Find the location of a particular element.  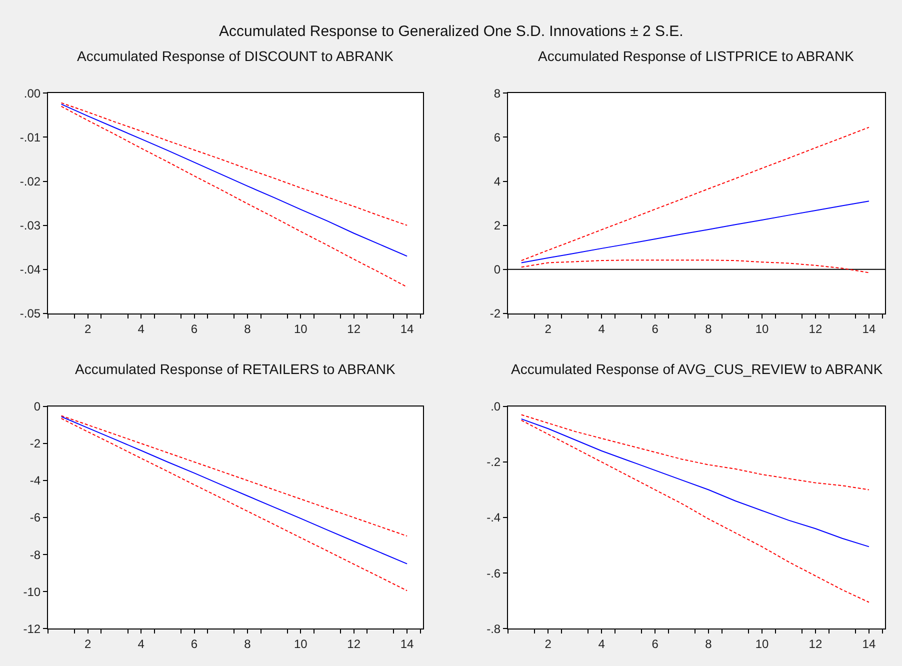

y-tick-label: -.2 is located at coordinates (493, 462).